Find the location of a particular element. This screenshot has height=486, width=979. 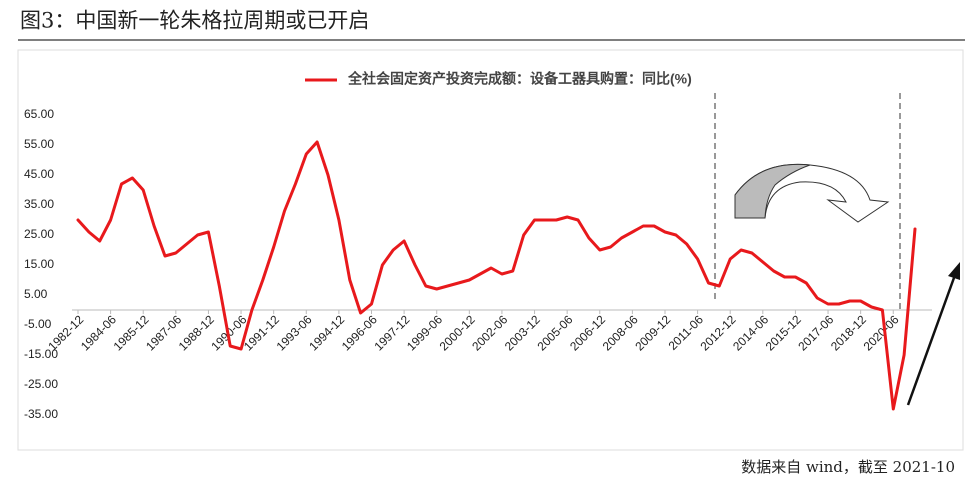

y-tick-label: 55.00 is located at coordinates (39, 144).